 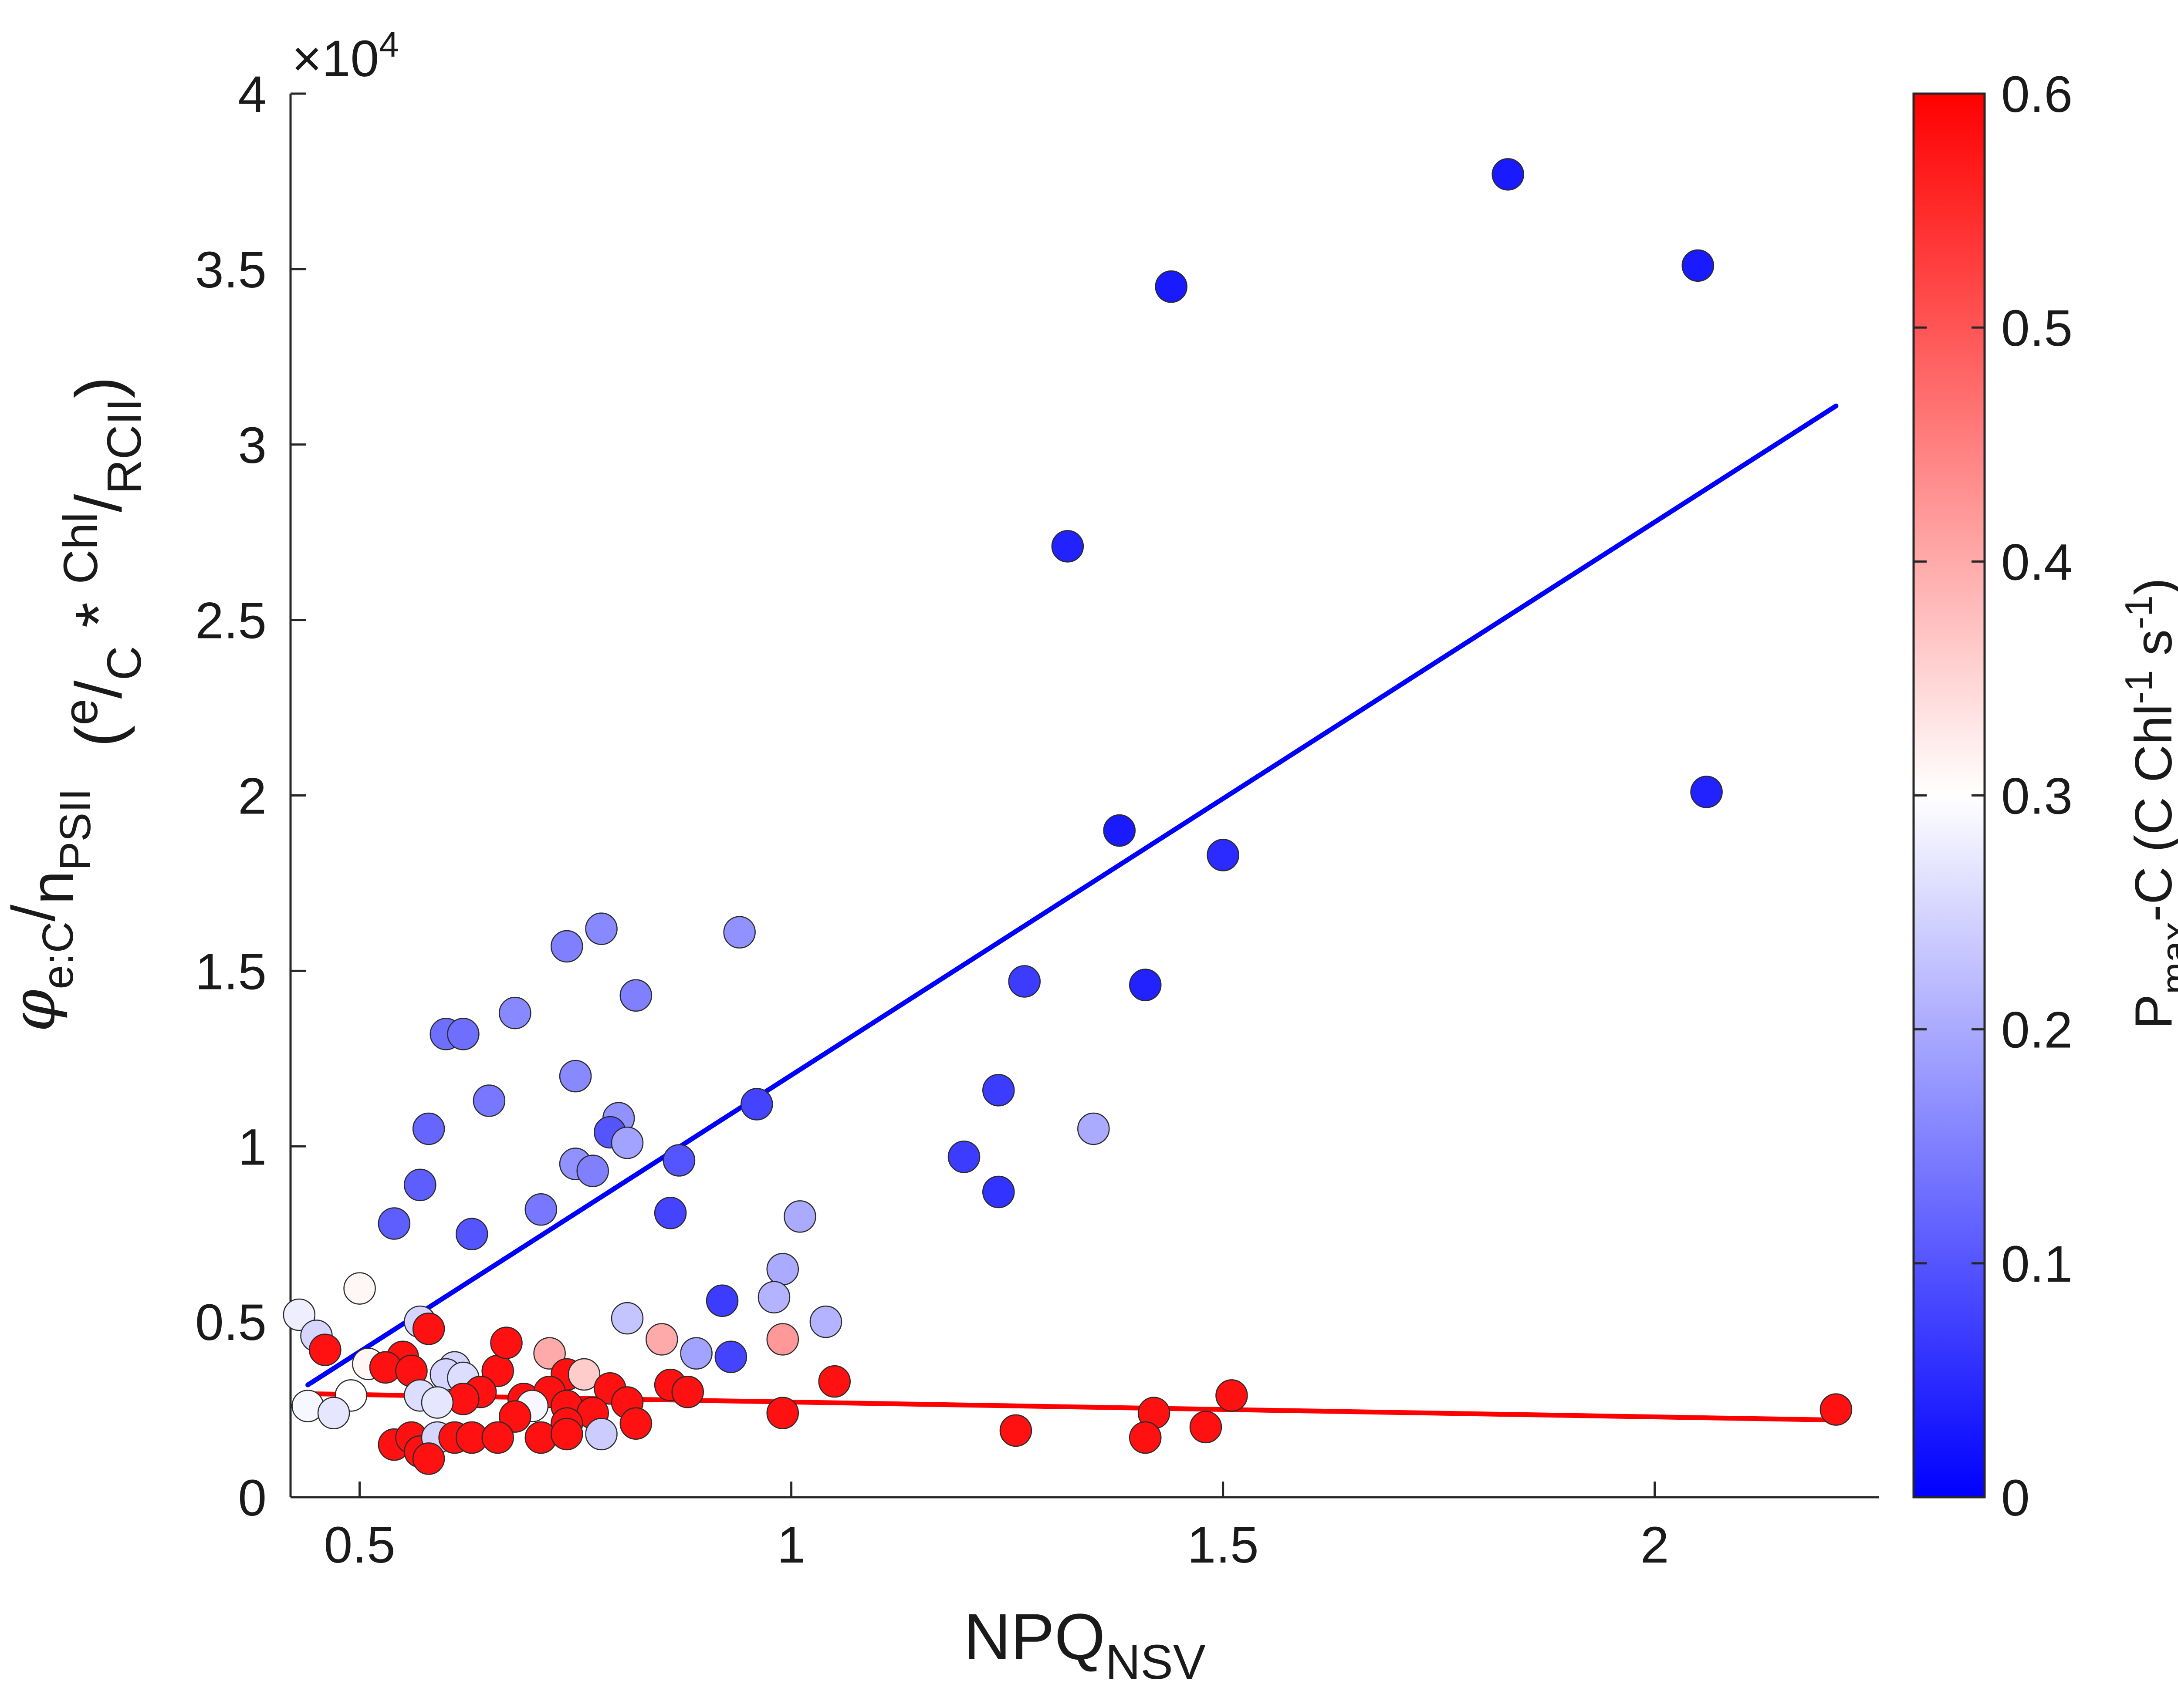 I want to click on y-tick-label: 2, so click(x=252, y=796).